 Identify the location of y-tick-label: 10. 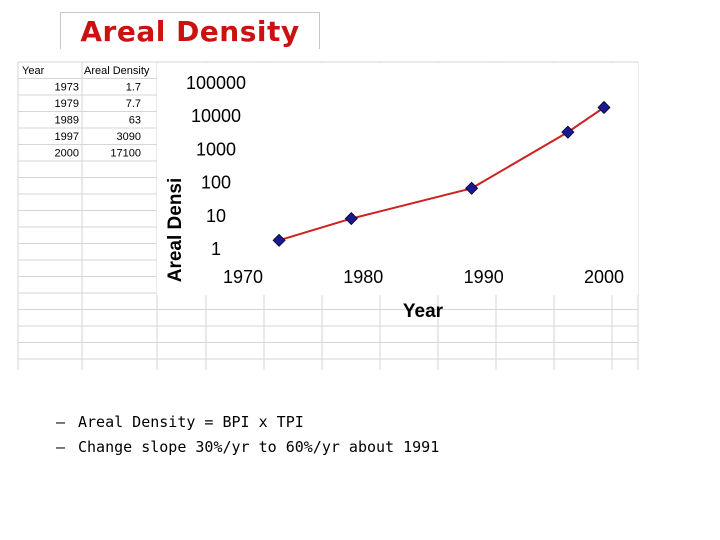
(216, 216).